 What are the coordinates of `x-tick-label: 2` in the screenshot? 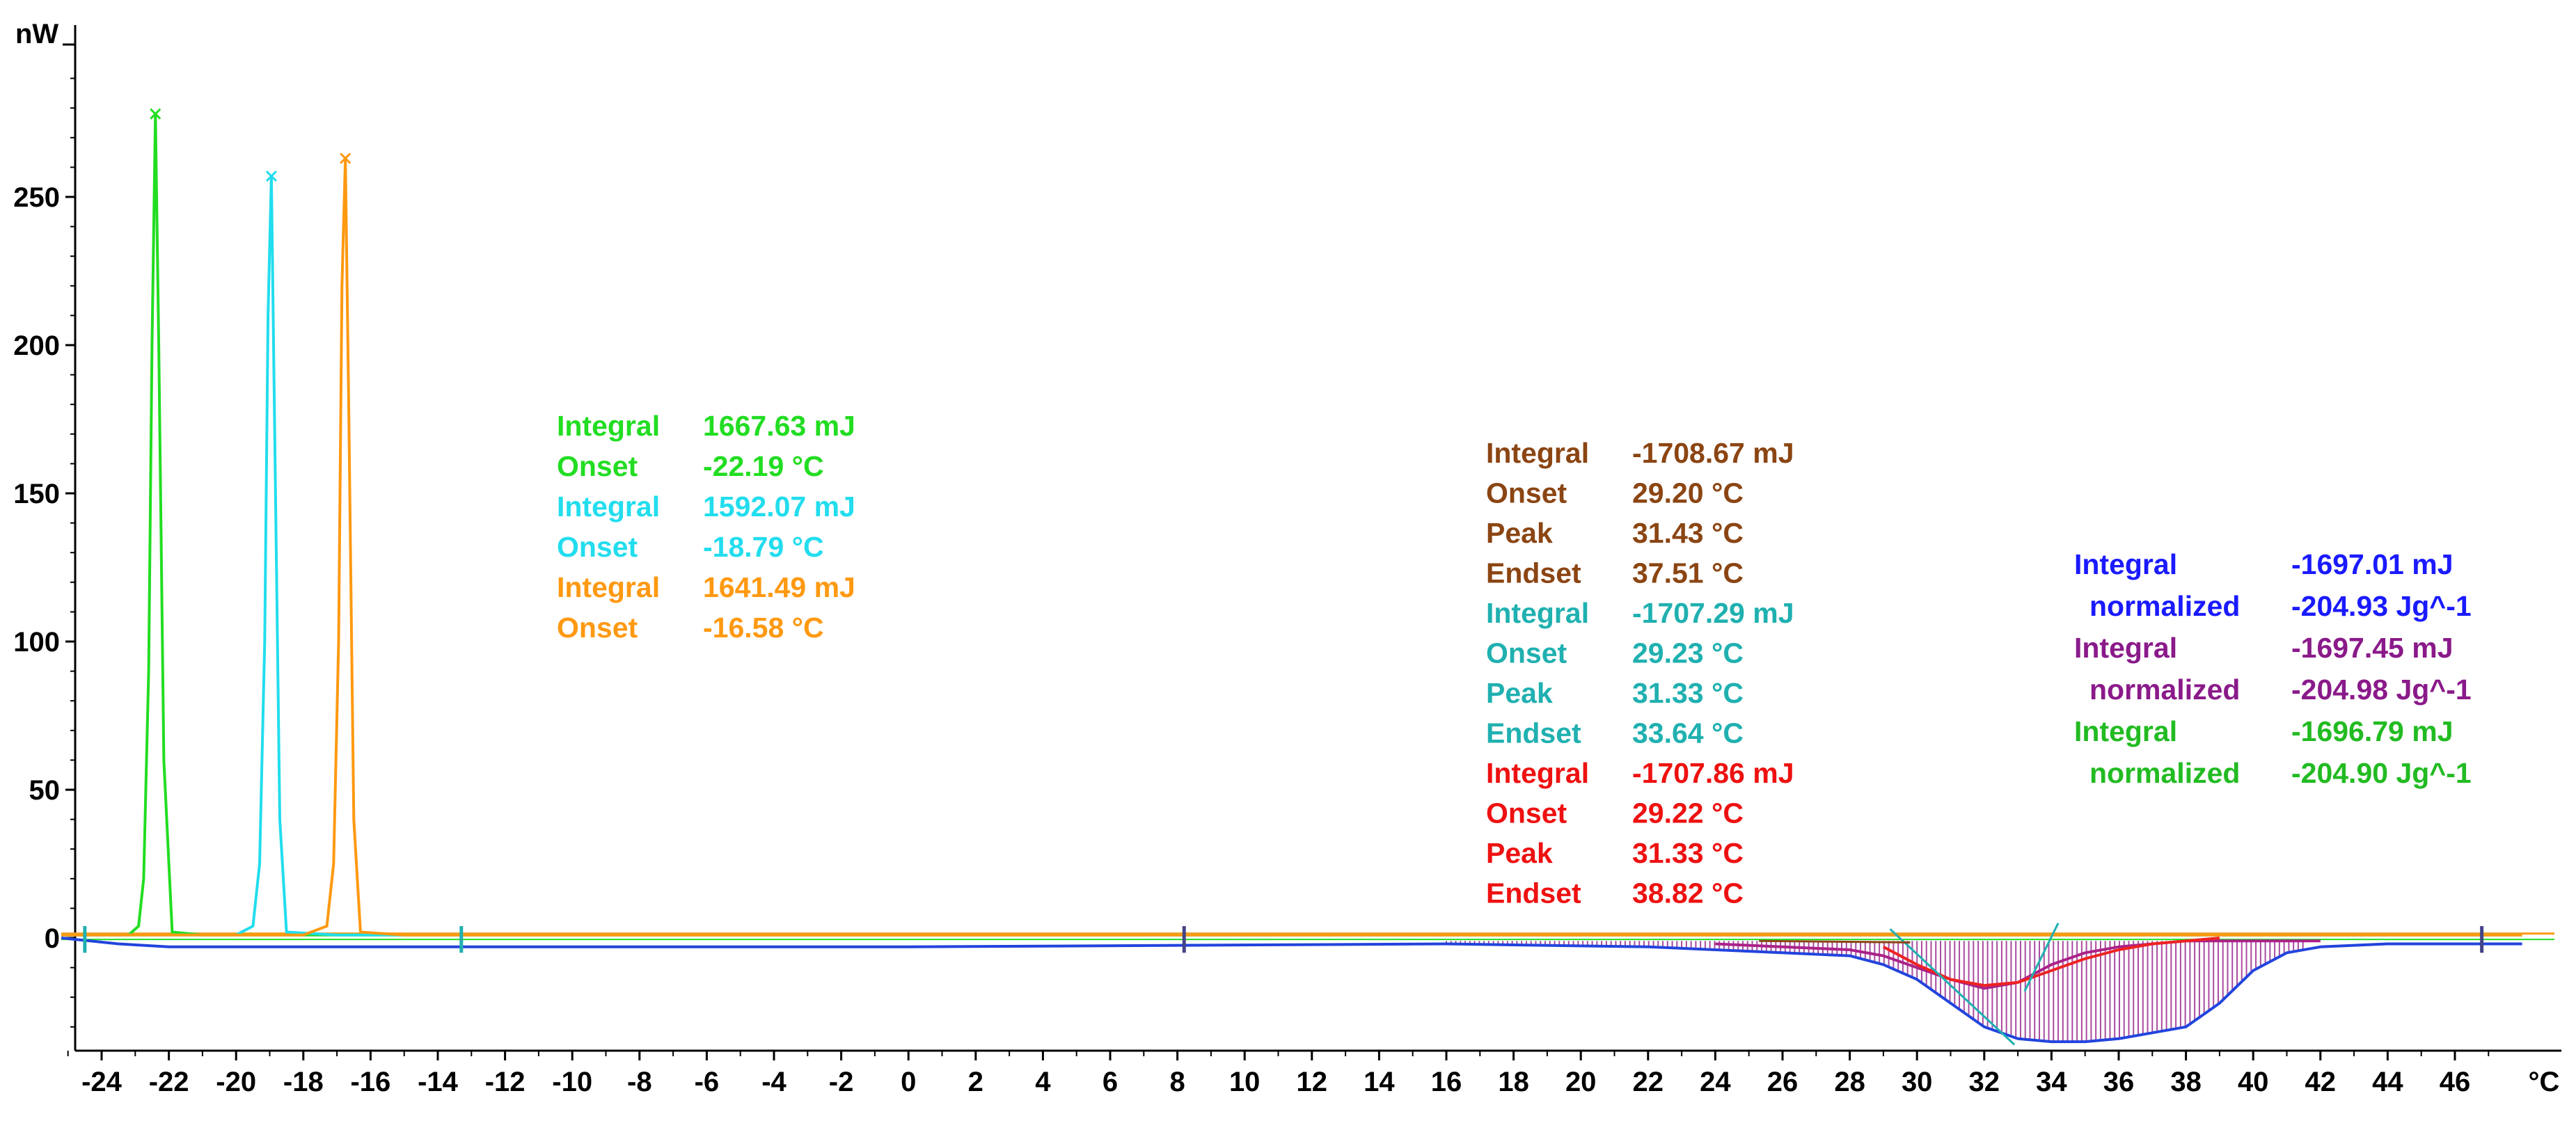 It's located at (975, 1082).